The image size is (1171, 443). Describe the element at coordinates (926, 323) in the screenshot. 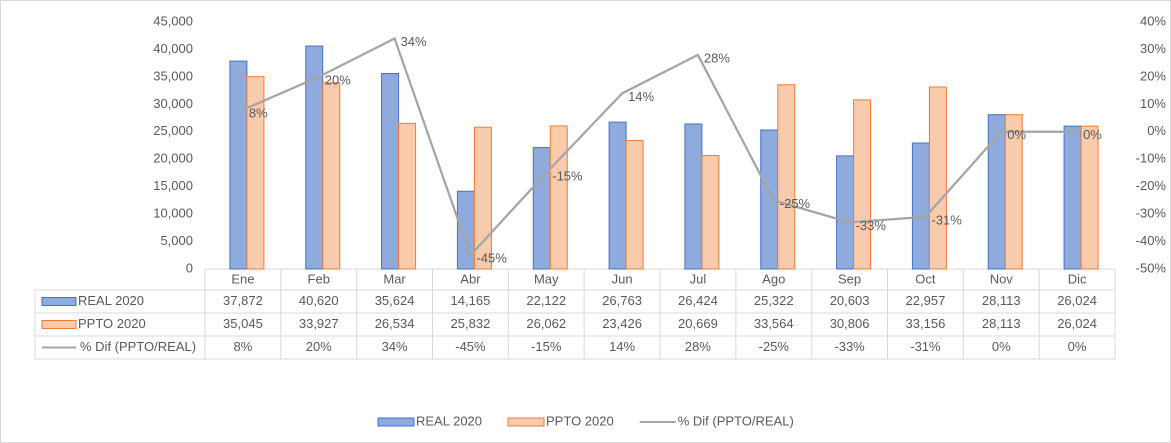

I see `table-cell: 33,156` at that location.